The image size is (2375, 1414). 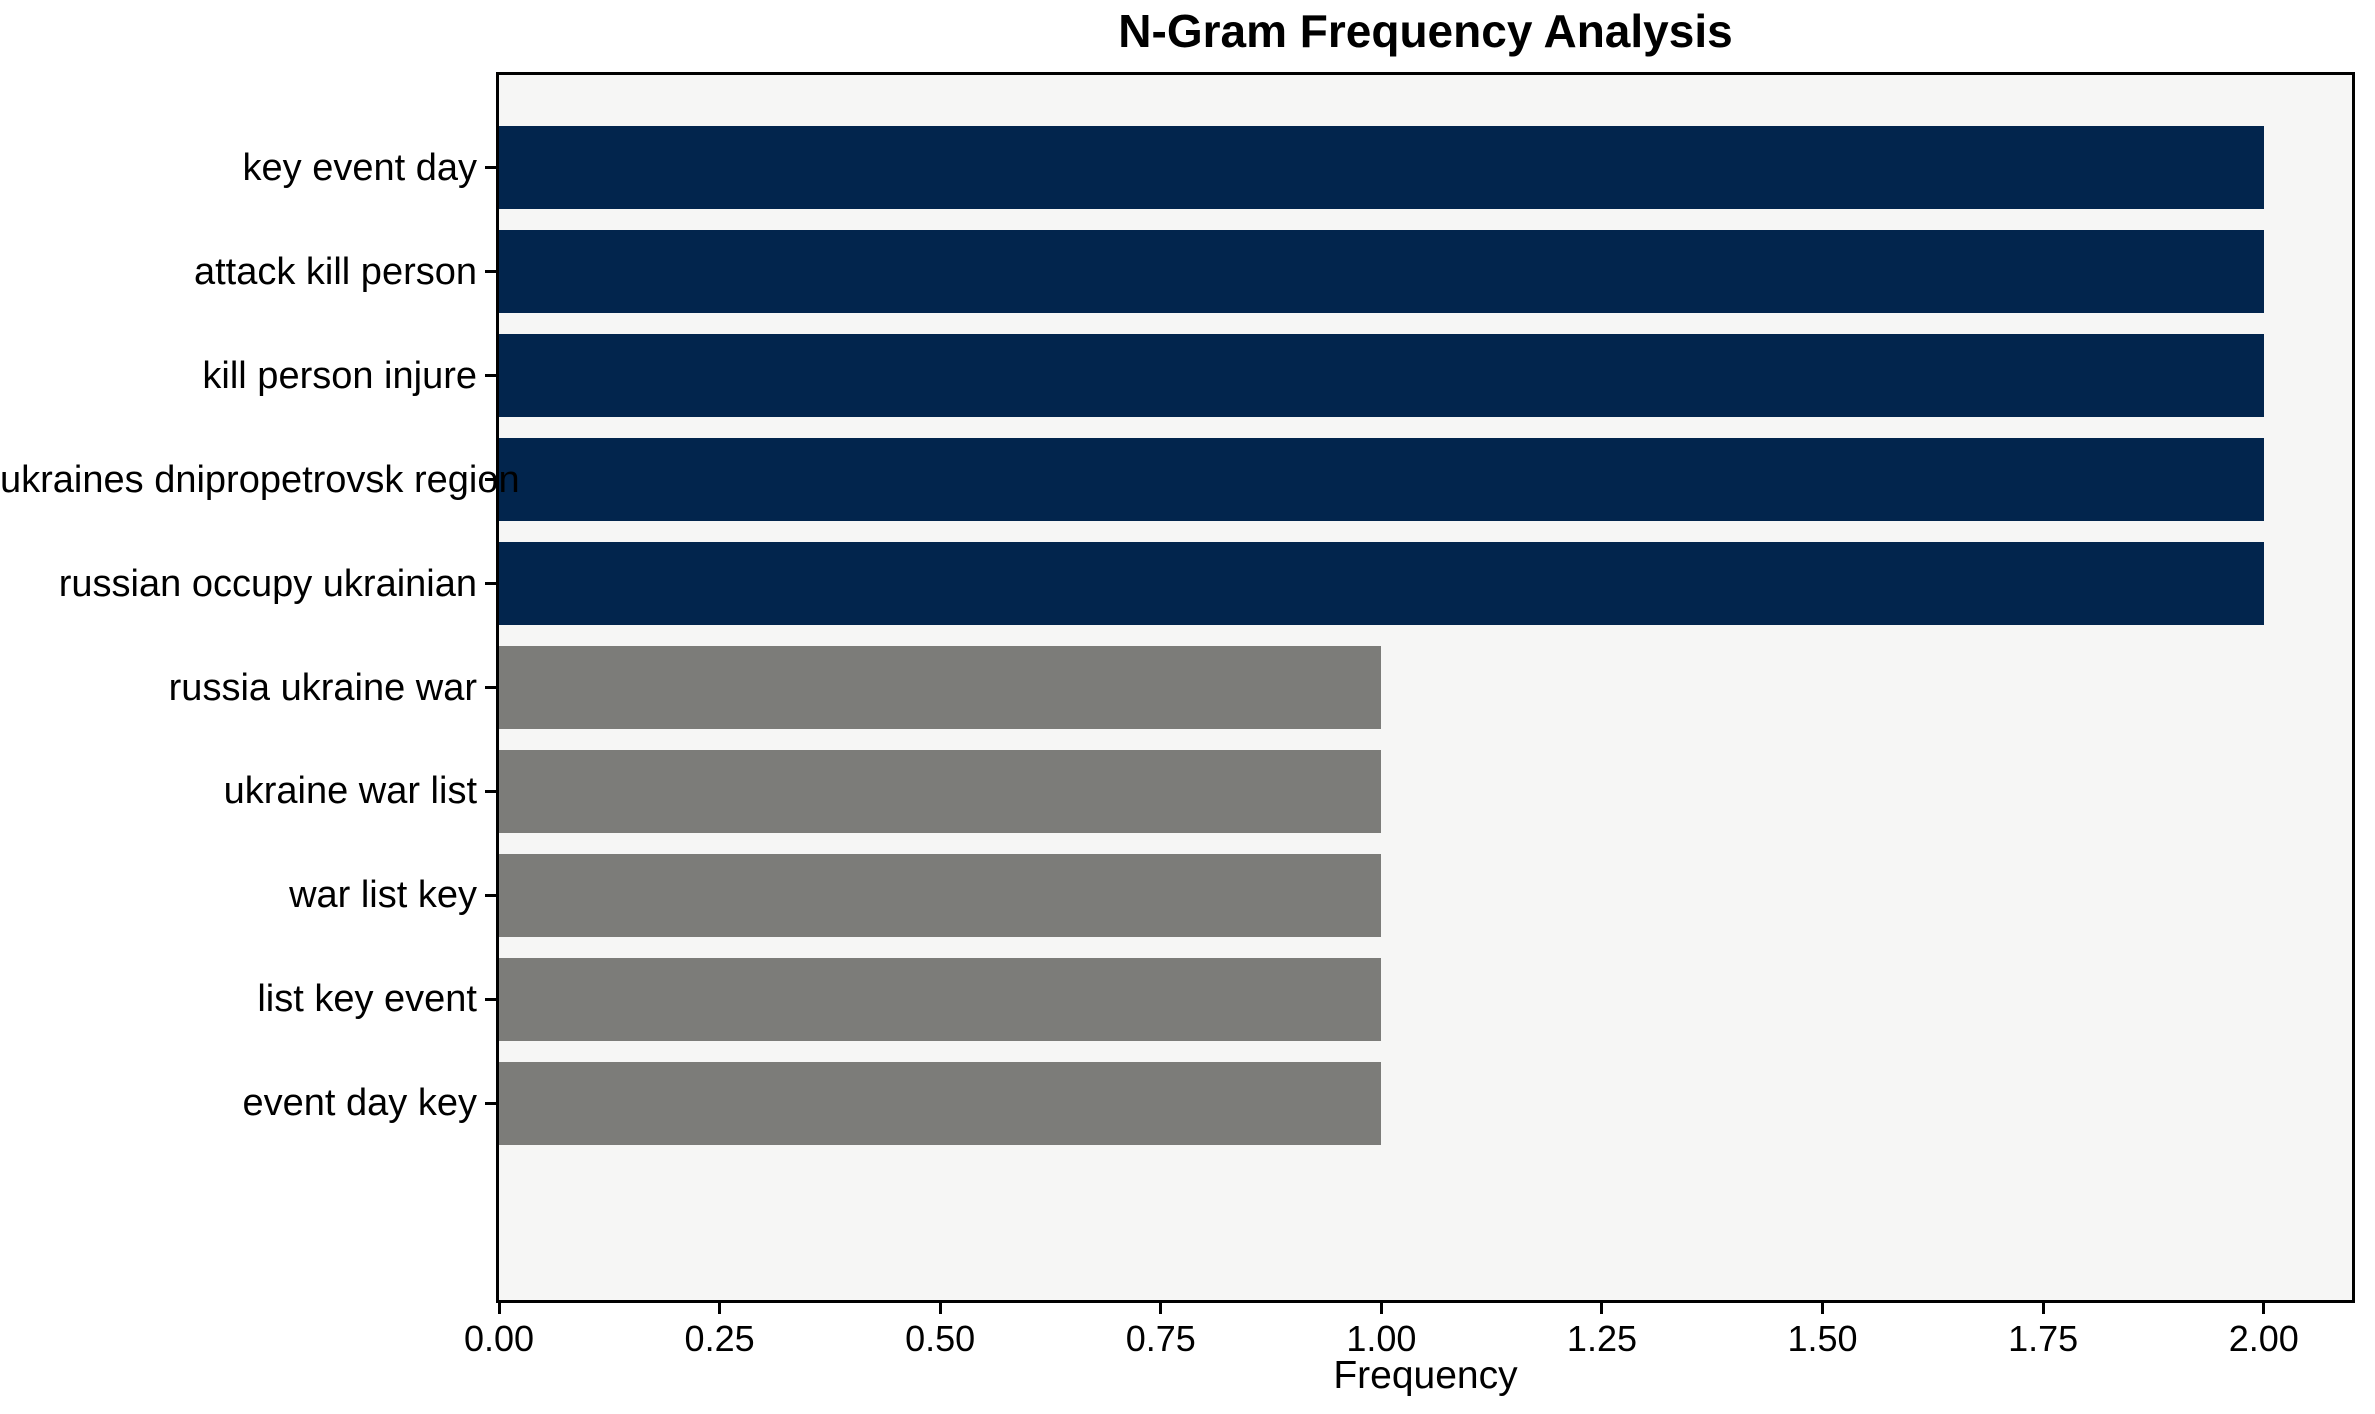 I want to click on x-tick-label: 1.50, so click(x=1822, y=1338).